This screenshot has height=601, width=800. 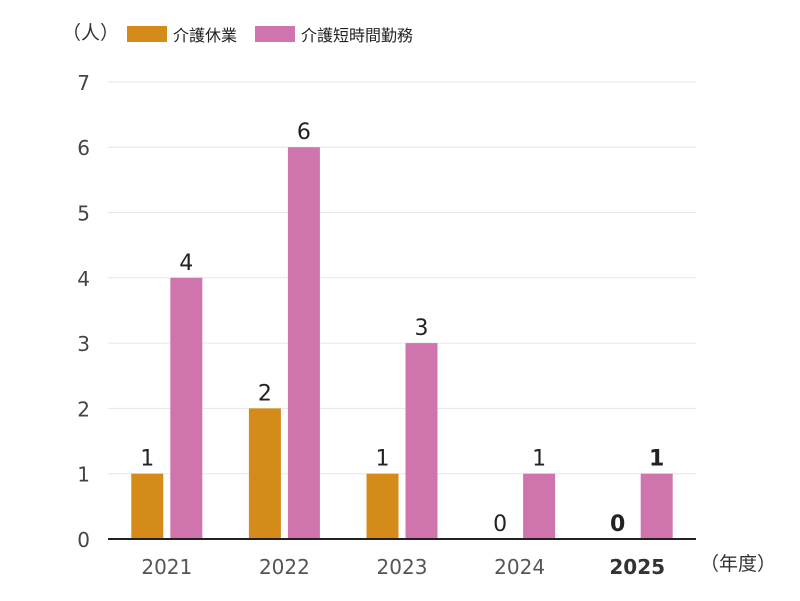 What do you see at coordinates (186, 263) in the screenshot?
I see `data-label: 4` at bounding box center [186, 263].